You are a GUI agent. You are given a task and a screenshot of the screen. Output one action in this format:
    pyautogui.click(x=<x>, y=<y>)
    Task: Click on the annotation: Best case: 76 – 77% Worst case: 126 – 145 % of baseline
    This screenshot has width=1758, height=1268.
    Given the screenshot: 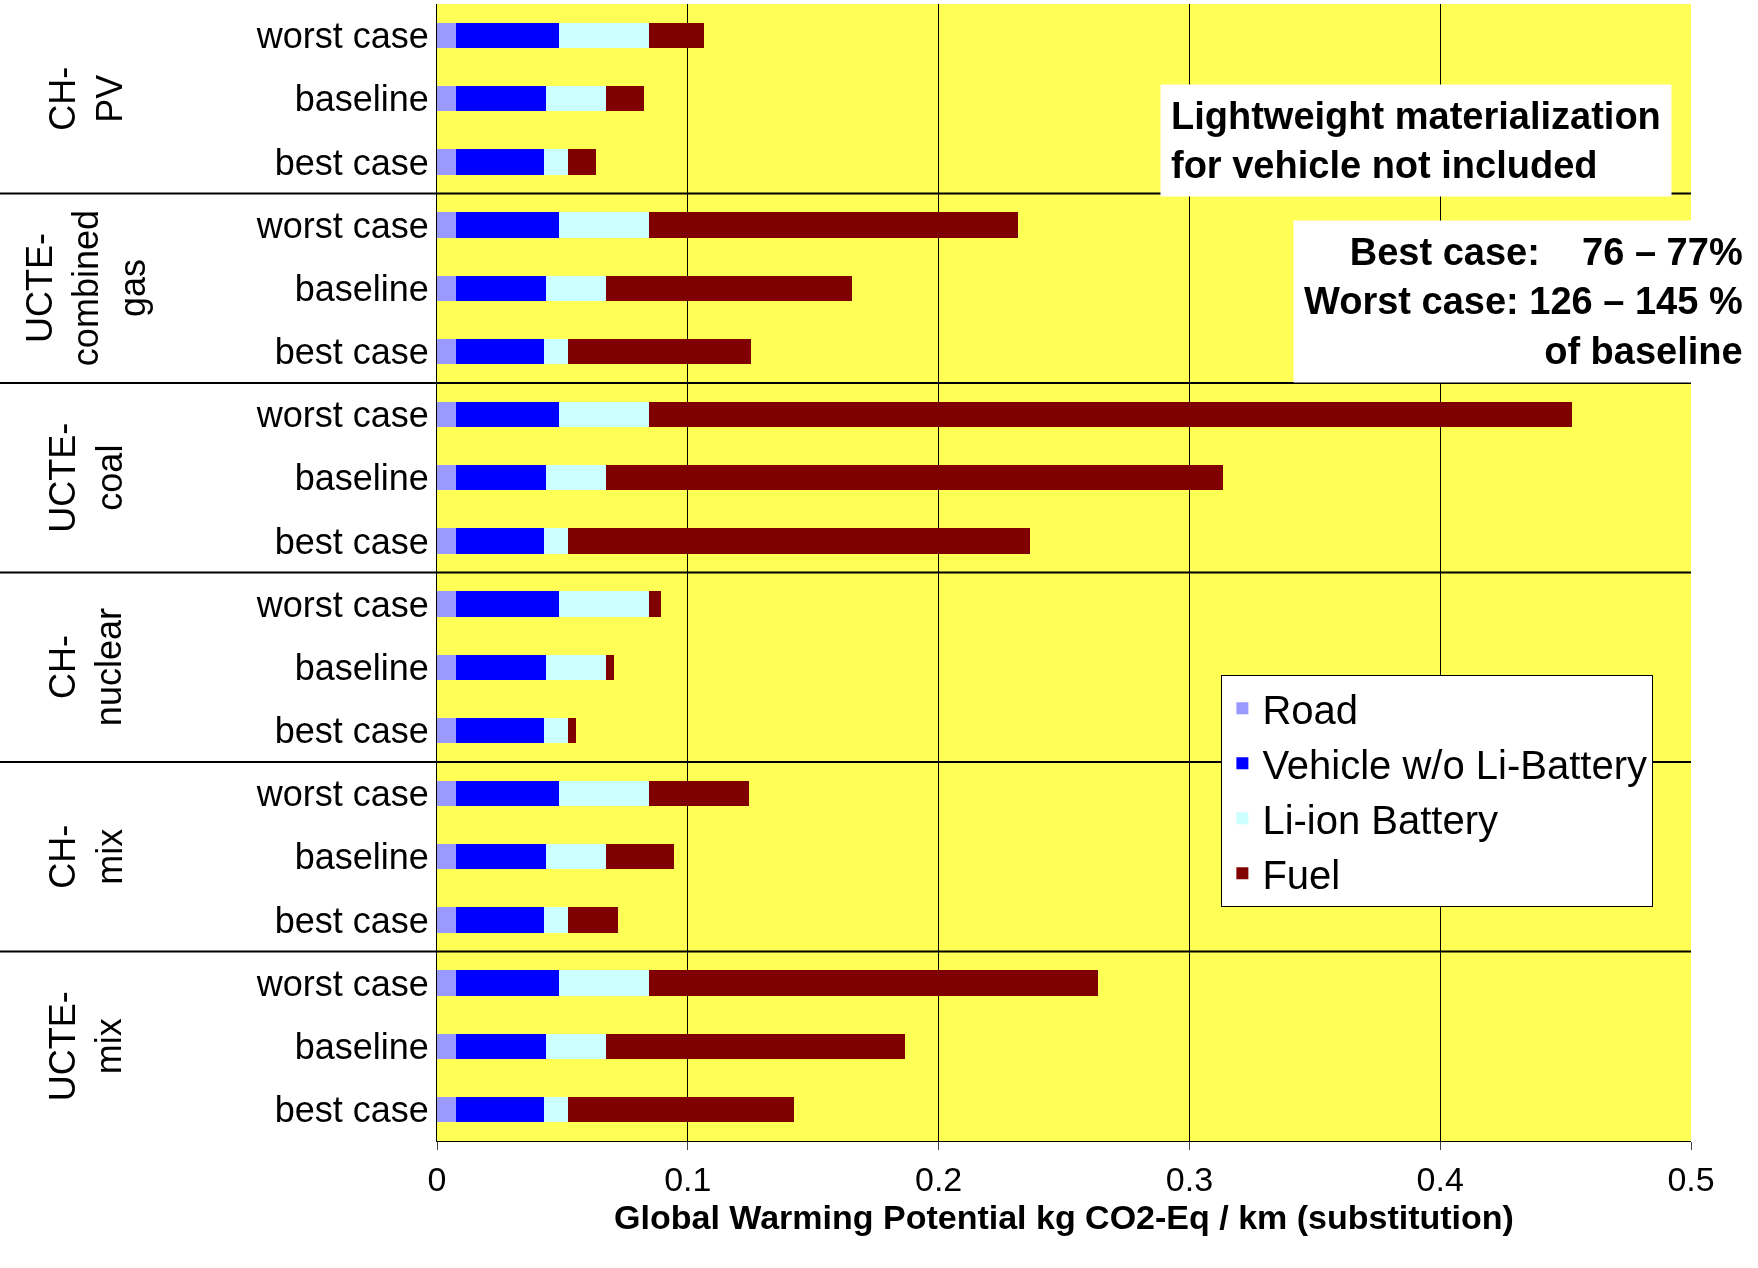 What is the action you would take?
    pyautogui.click(x=1523, y=301)
    